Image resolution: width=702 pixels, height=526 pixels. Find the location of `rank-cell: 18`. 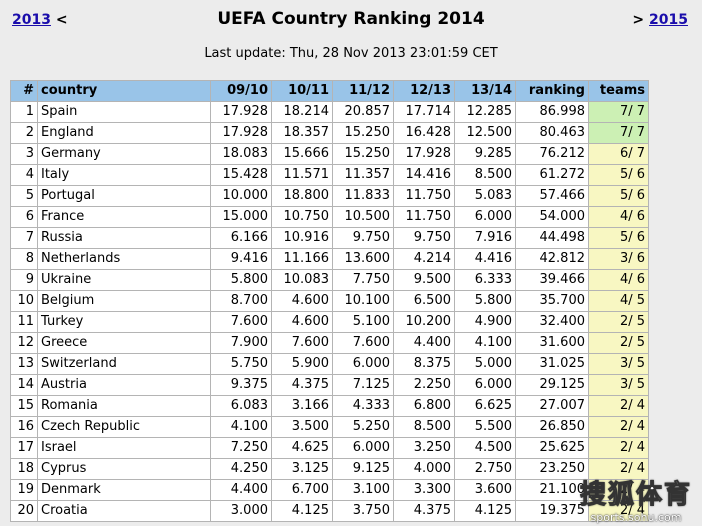

rank-cell: 18 is located at coordinates (24, 469).